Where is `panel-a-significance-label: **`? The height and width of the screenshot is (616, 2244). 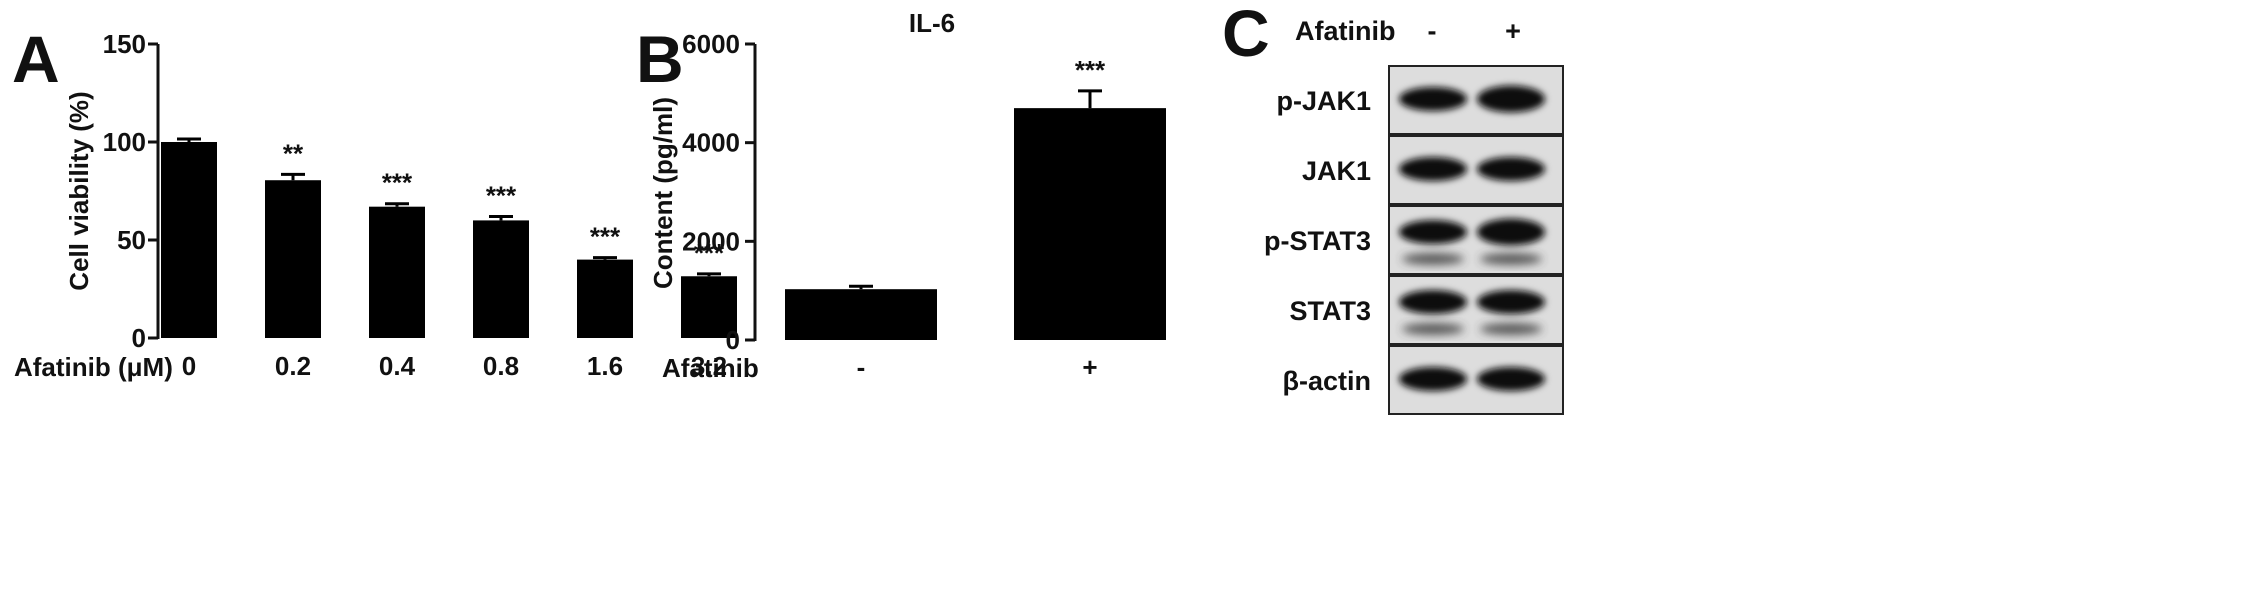 panel-a-significance-label: ** is located at coordinates (293, 153).